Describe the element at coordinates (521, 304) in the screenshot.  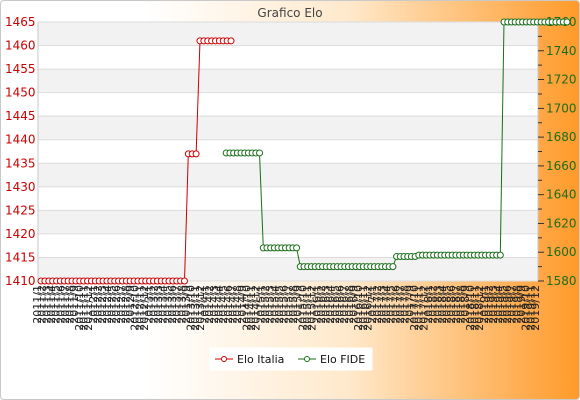
I see `x-tick-label: 2019/9` at that location.